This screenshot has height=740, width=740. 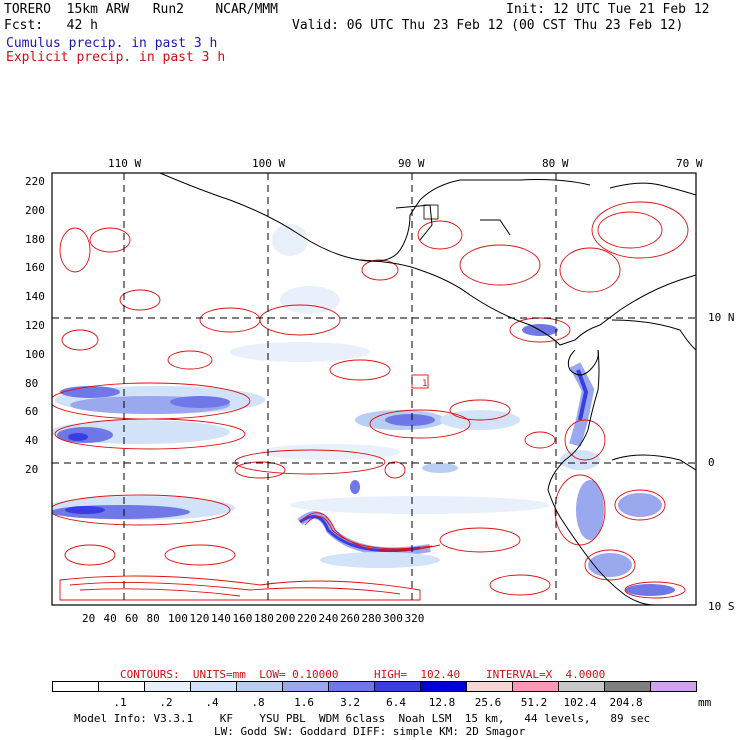 What do you see at coordinates (35, 181) in the screenshot?
I see `y-tick-label: 220` at bounding box center [35, 181].